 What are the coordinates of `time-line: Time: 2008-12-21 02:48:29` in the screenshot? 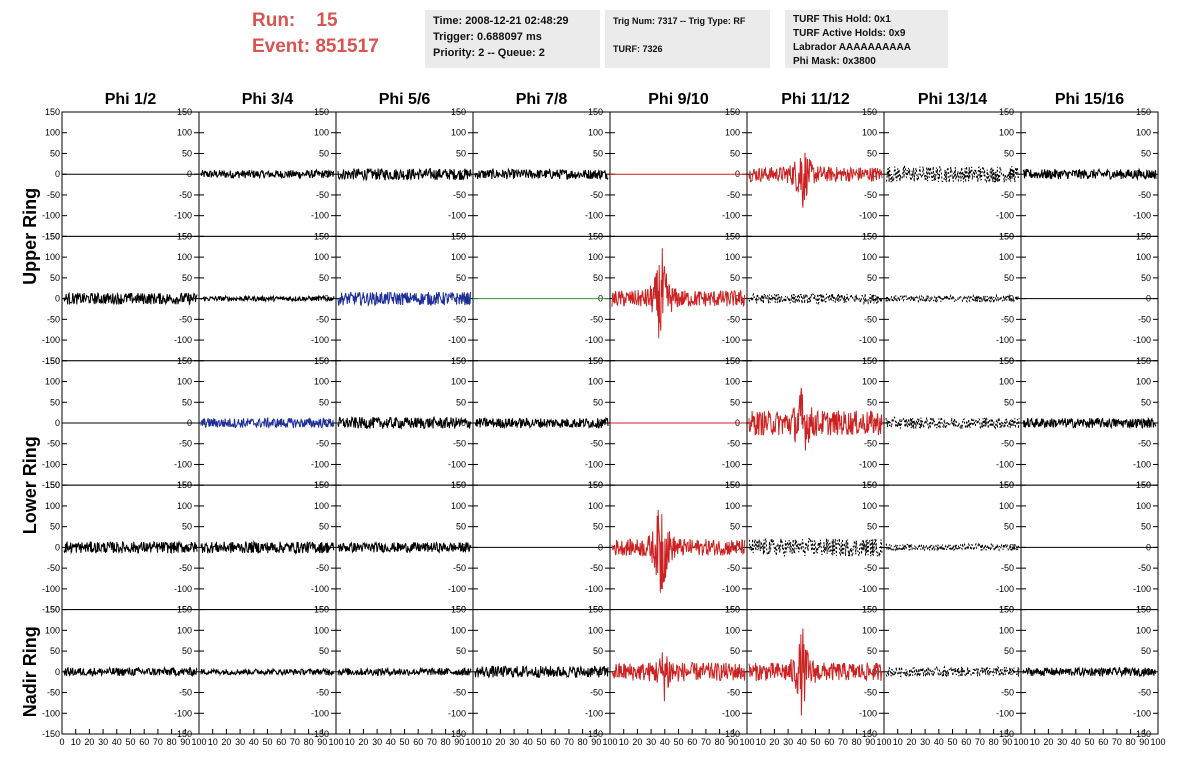 It's located at (501, 21).